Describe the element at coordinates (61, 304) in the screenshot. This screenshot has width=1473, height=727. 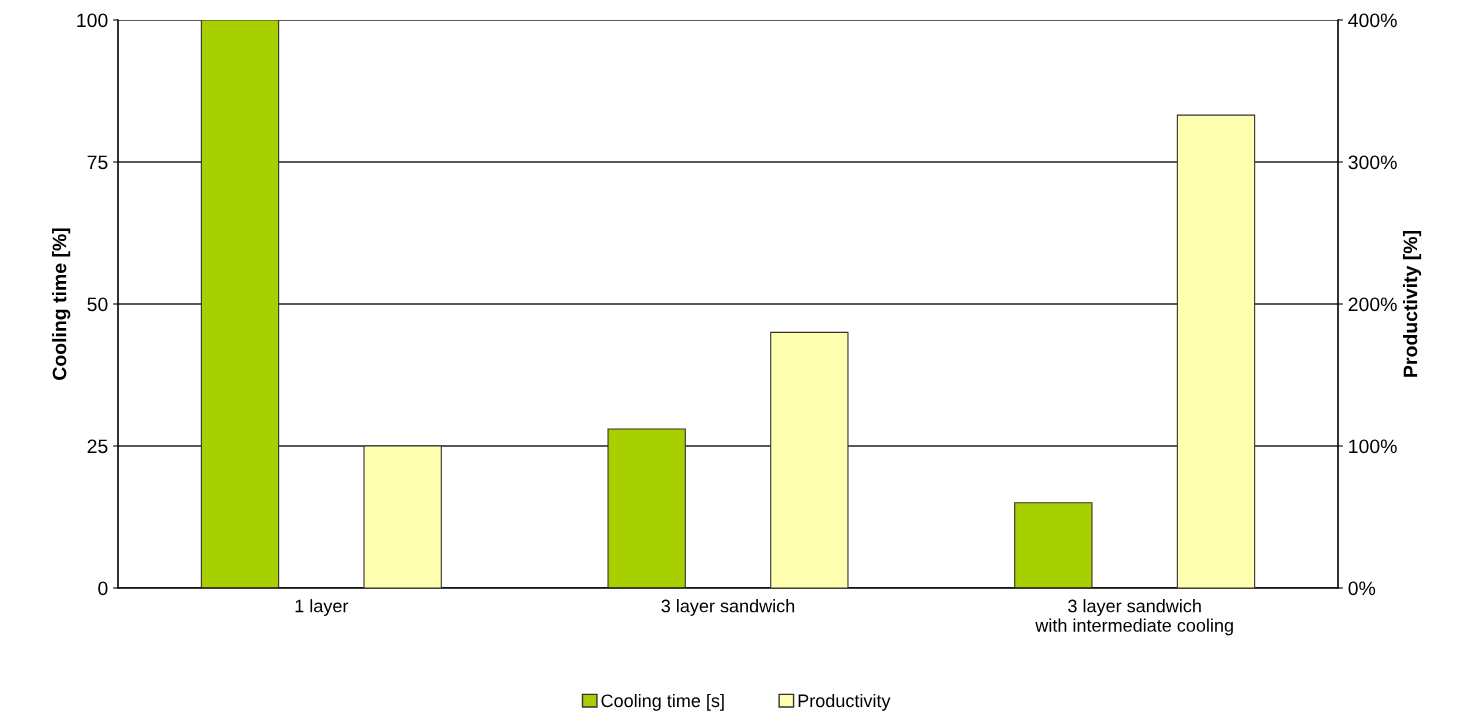
I see `y-axis-title: Cooling time [%]` at that location.